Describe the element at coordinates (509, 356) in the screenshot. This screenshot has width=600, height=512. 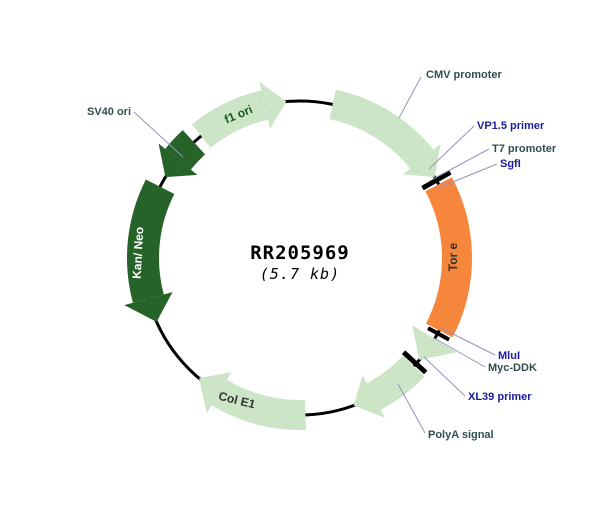
I see `mlui-label: MluI` at that location.